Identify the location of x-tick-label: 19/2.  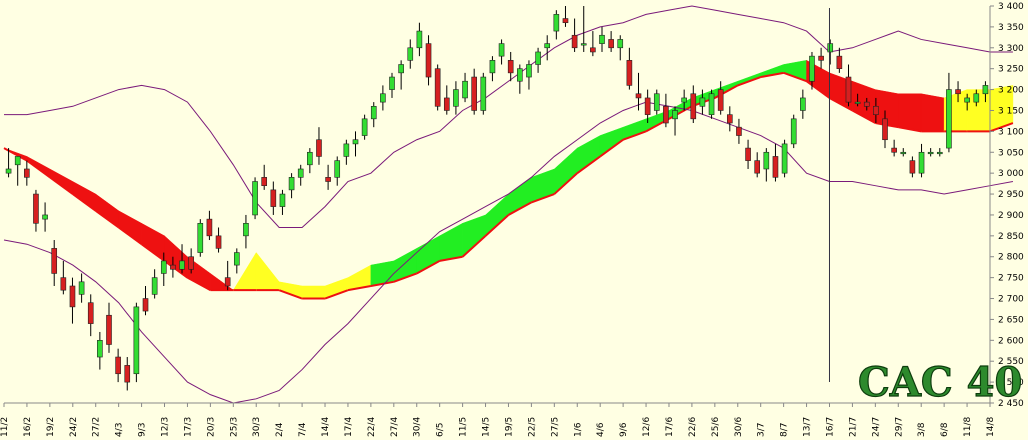
(51, 427).